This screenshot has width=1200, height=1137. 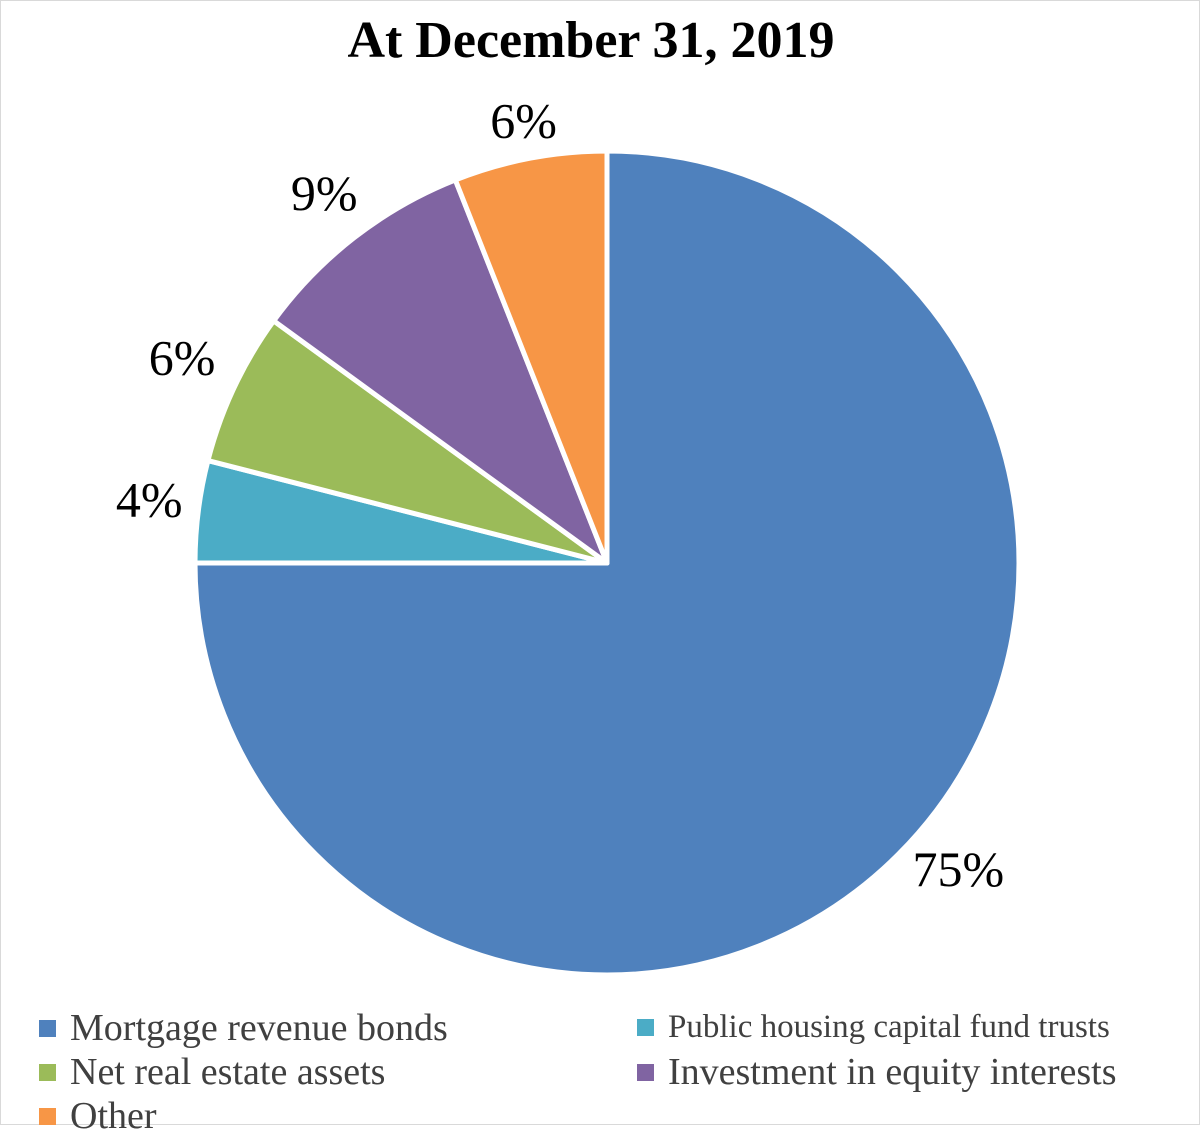 What do you see at coordinates (182, 357) in the screenshot?
I see `data-label-net-real-estate-assets: 6%` at bounding box center [182, 357].